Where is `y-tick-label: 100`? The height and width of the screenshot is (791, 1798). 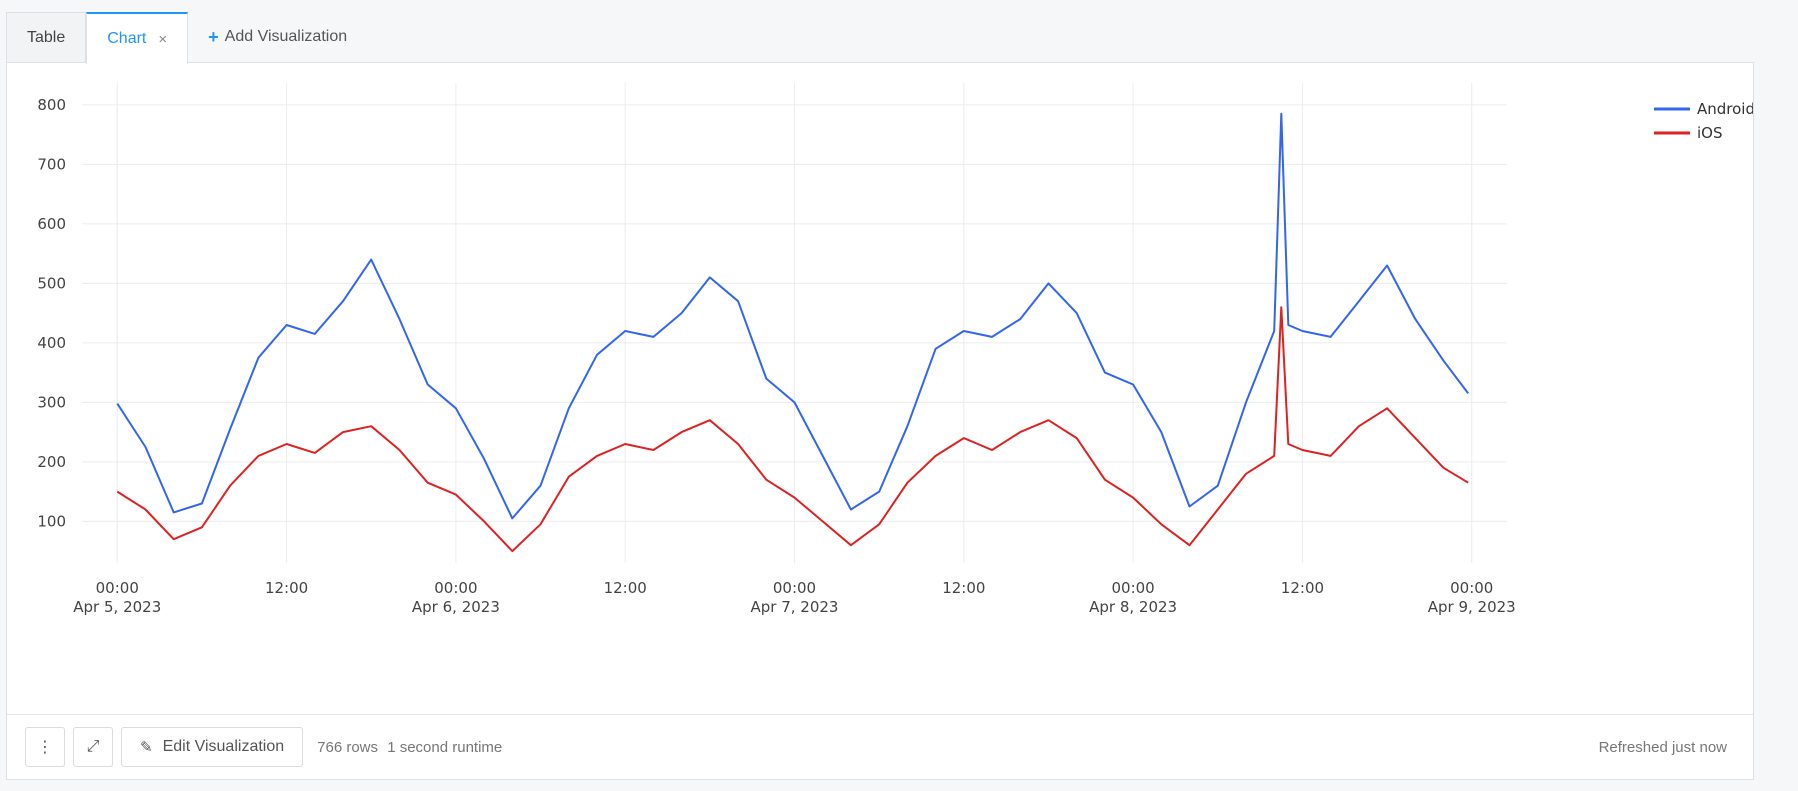
y-tick-label: 100 is located at coordinates (51, 521).